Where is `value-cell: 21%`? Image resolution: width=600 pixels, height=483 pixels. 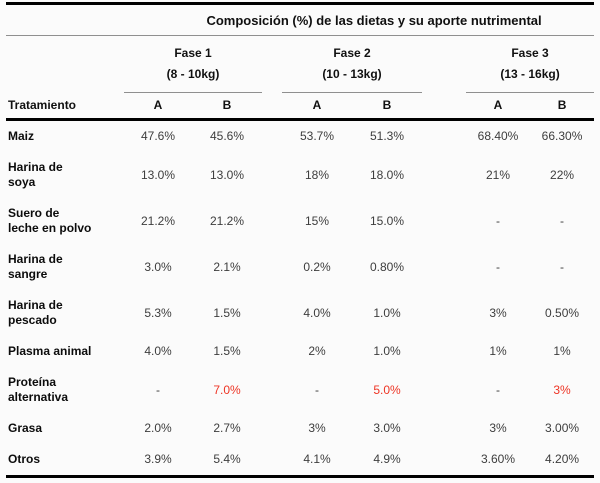
value-cell: 21% is located at coordinates (498, 174).